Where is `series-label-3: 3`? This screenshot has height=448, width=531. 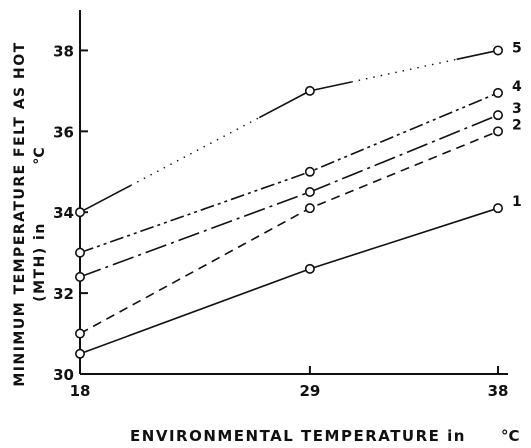
series-label-3: 3 is located at coordinates (517, 109).